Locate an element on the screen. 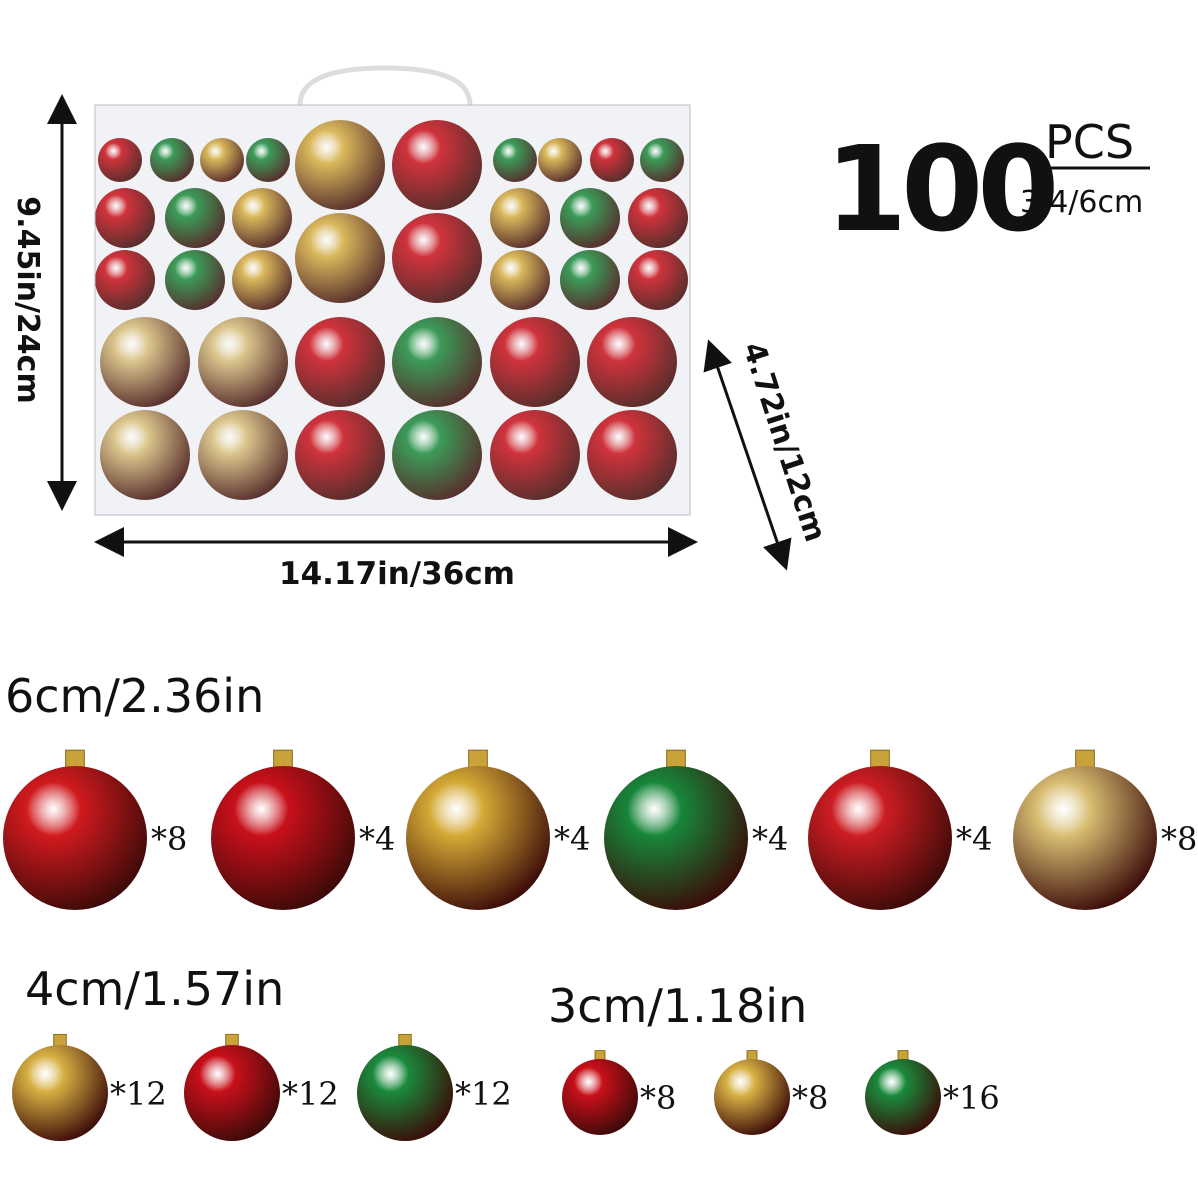  unit: PCS is located at coordinates (1089, 142).